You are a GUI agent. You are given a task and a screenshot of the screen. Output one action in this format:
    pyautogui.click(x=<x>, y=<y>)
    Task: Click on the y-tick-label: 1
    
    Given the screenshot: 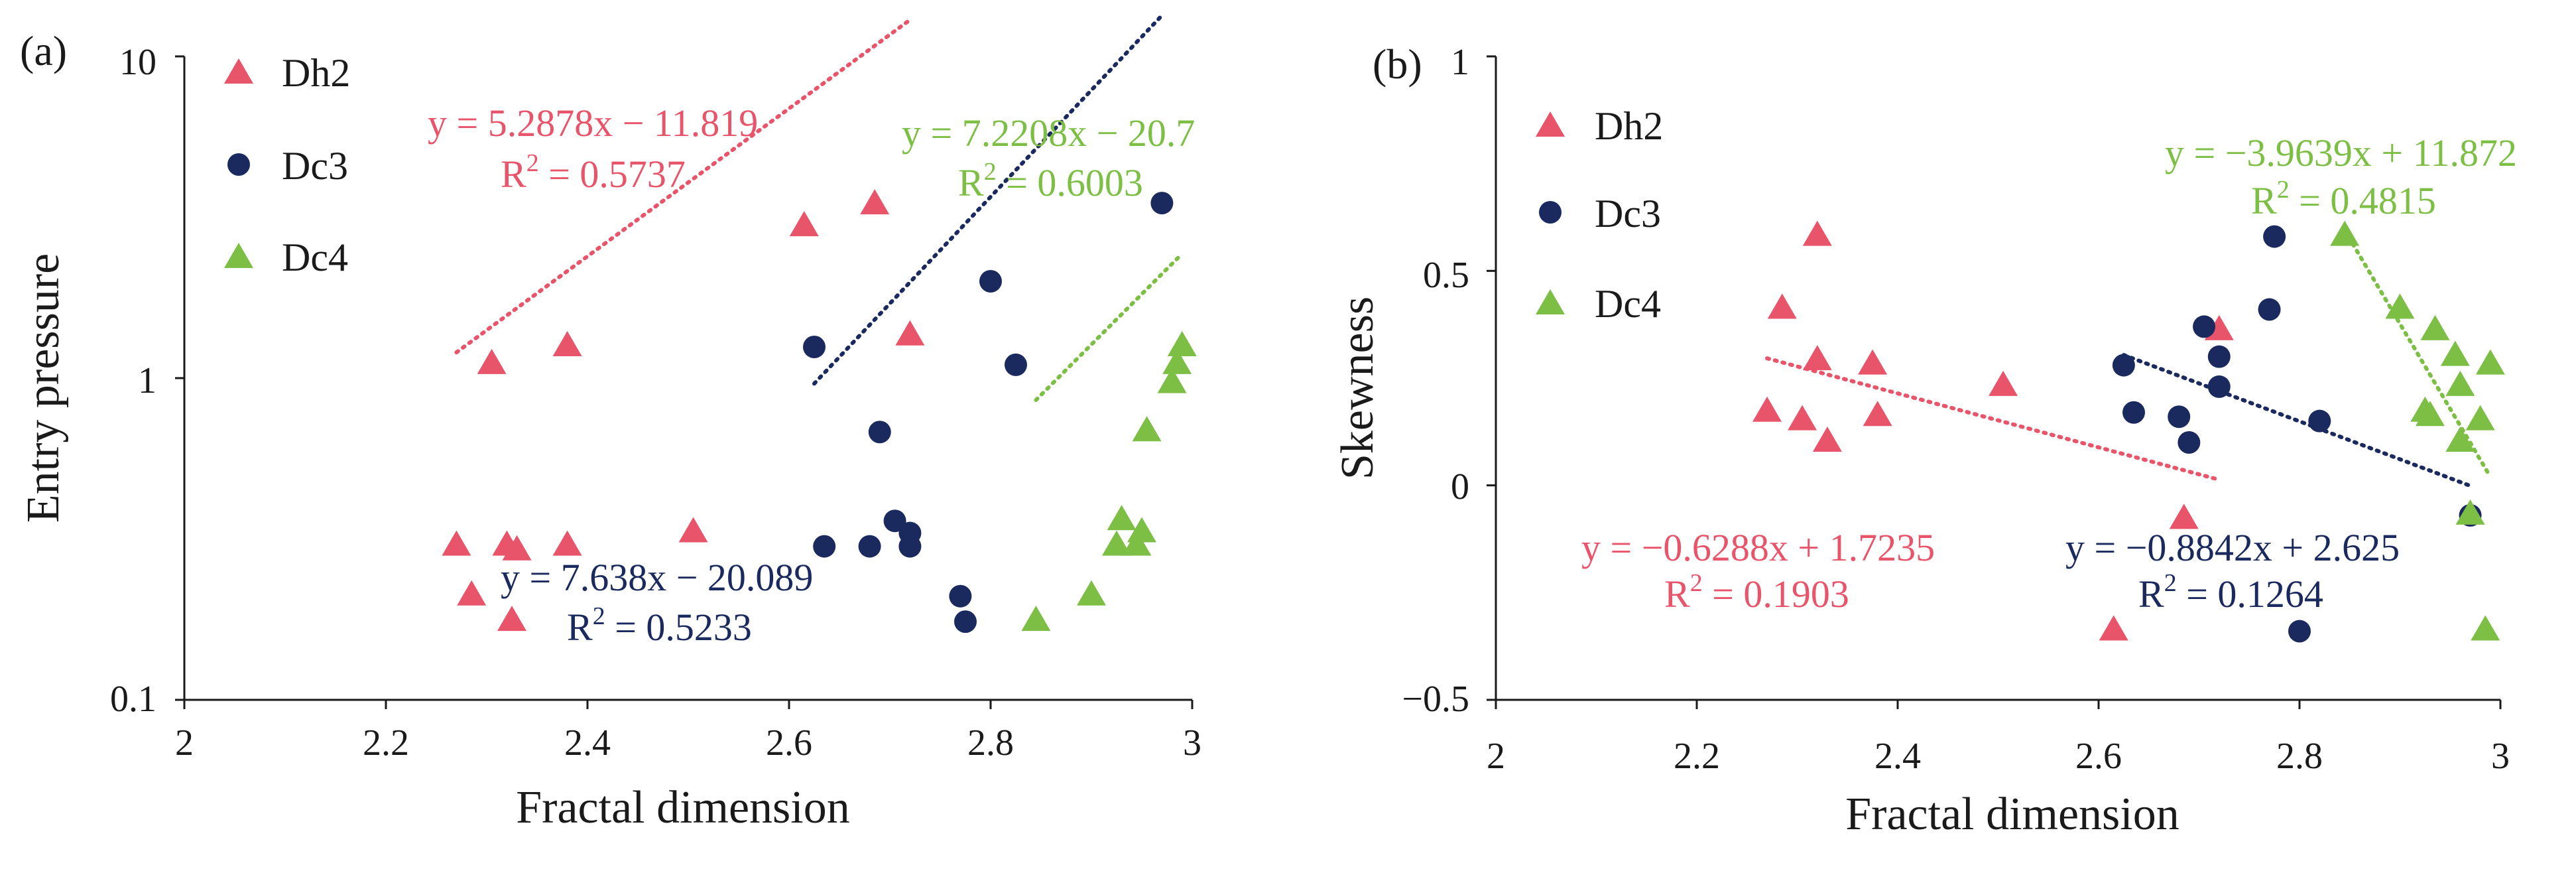 What is the action you would take?
    pyautogui.click(x=147, y=380)
    